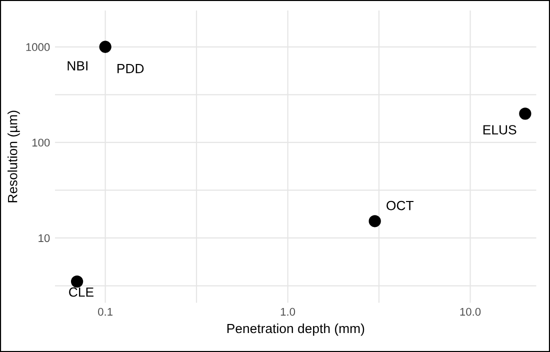  What do you see at coordinates (131, 69) in the screenshot?
I see `annotation: PDD` at bounding box center [131, 69].